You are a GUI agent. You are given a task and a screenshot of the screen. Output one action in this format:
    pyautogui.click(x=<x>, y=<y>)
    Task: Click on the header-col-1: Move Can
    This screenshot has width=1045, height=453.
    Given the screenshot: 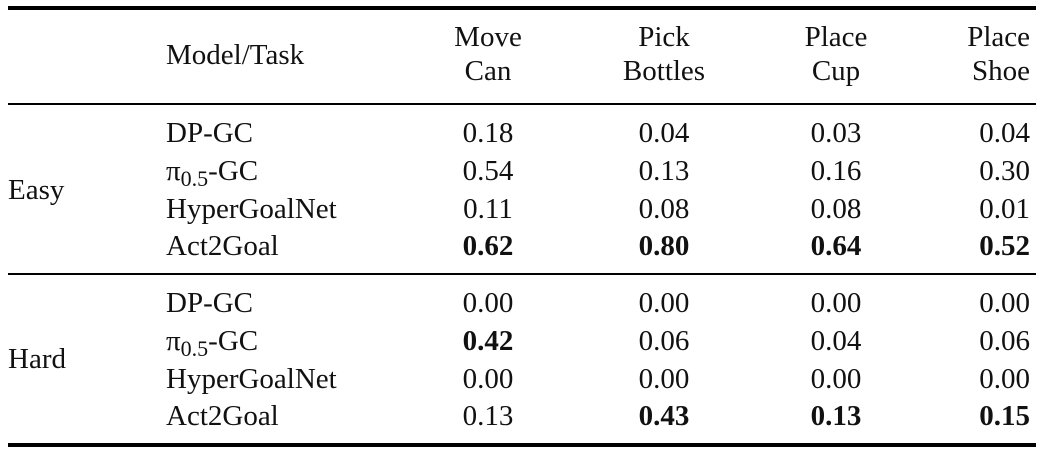 What is the action you would take?
    pyautogui.click(x=488, y=54)
    